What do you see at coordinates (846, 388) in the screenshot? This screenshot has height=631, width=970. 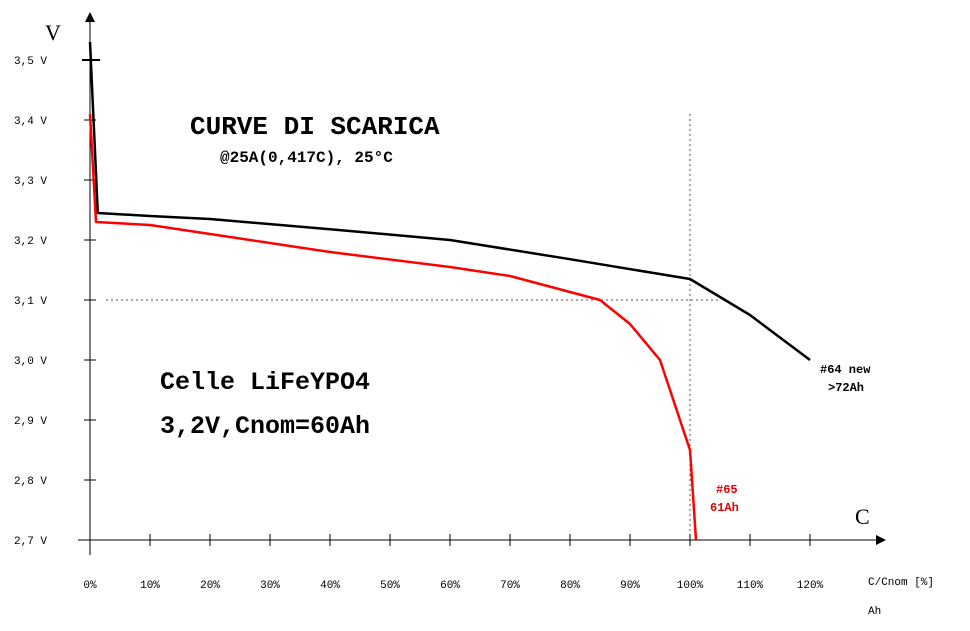 I see `series-64-label-line2: >72Ah` at bounding box center [846, 388].